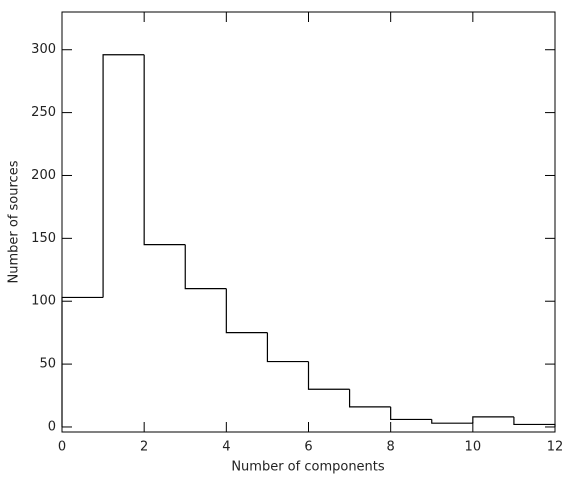 This screenshot has height=484, width=570. What do you see at coordinates (144, 447) in the screenshot?
I see `x-tick-label: 2` at bounding box center [144, 447].